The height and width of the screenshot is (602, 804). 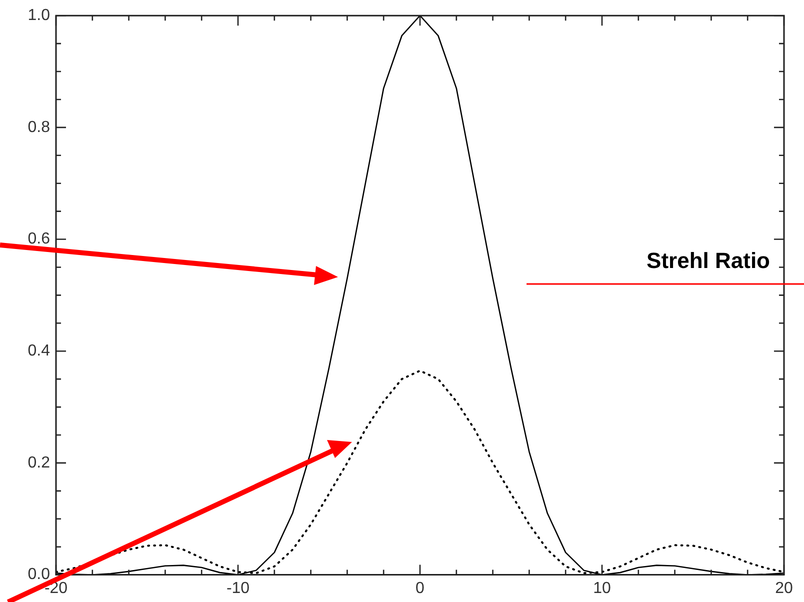 I want to click on y-tick-label: 0.2, so click(x=39, y=463).